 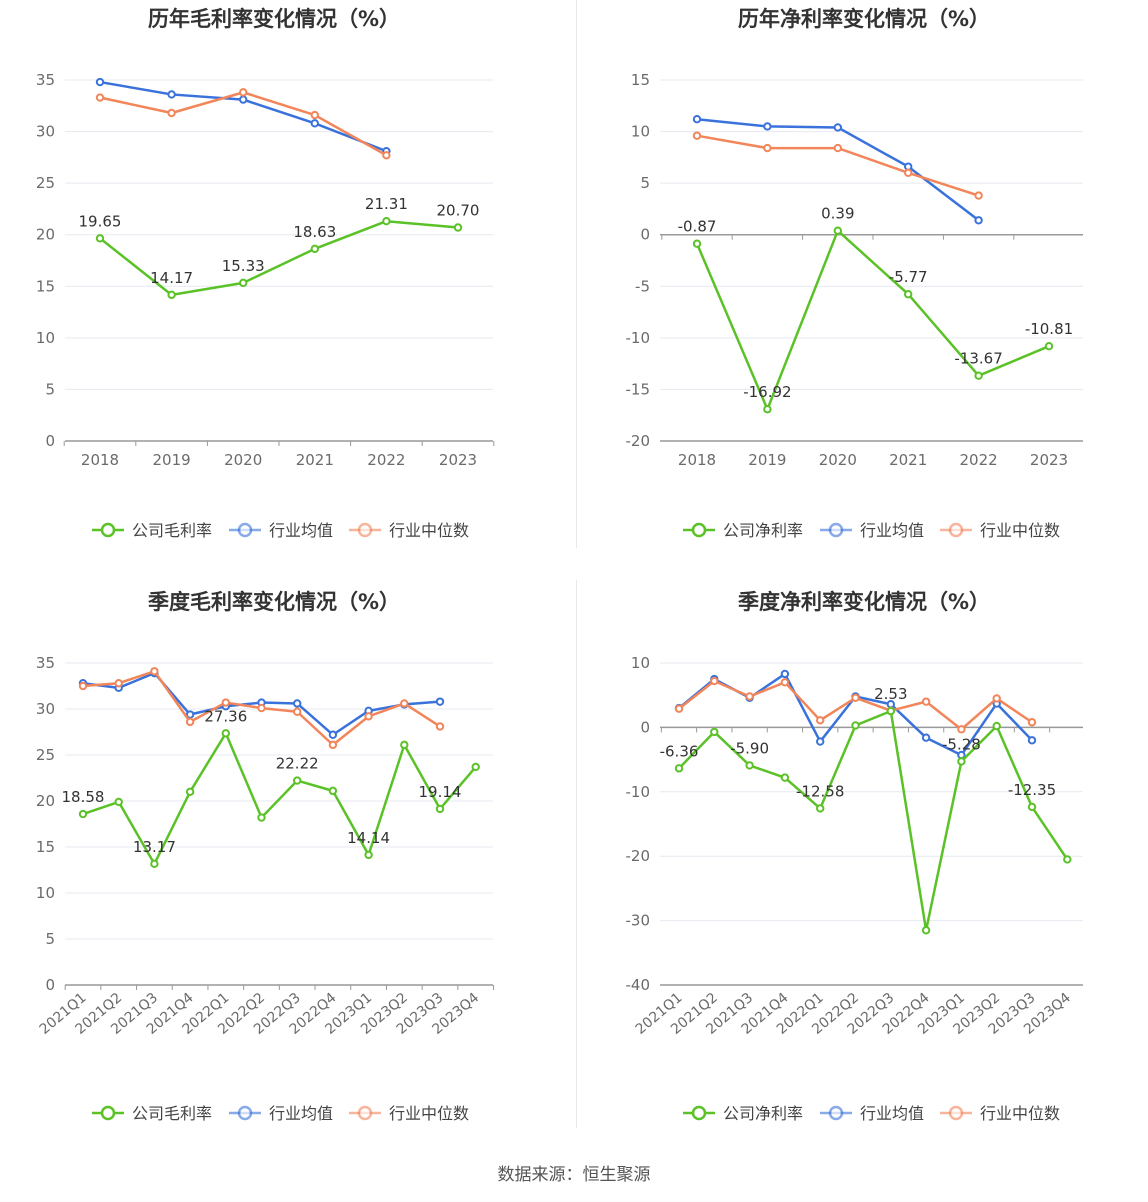 I want to click on series-line-company, so click(x=279, y=258).